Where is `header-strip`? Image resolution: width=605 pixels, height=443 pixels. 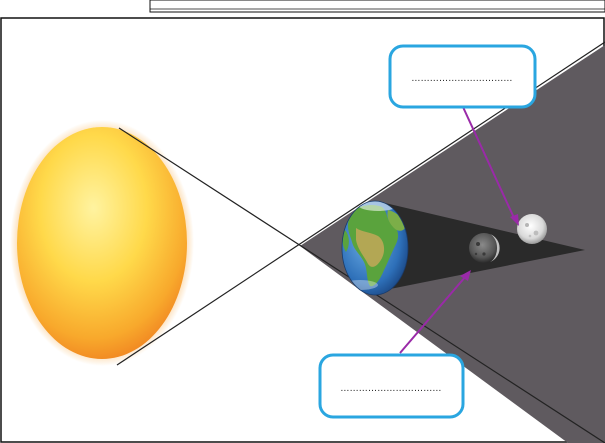 header-strip is located at coordinates (377, 6).